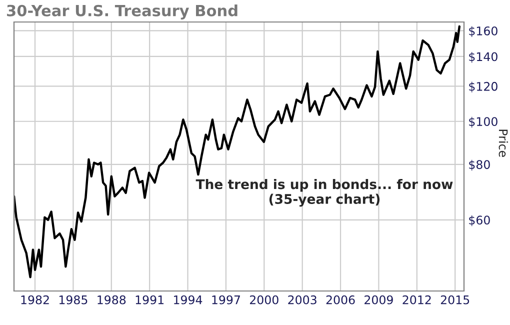 The image size is (510, 325). What do you see at coordinates (483, 122) in the screenshot?
I see `y-tick-label: $100` at bounding box center [483, 122].